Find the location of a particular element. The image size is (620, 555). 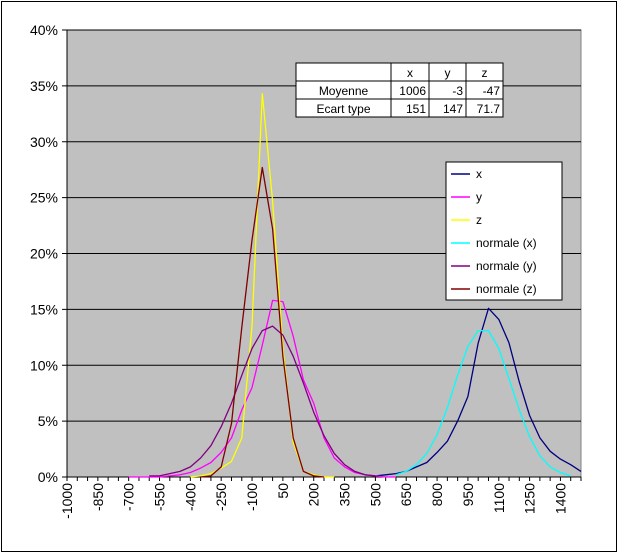

stats-table-cell: 147 is located at coordinates (453, 109).